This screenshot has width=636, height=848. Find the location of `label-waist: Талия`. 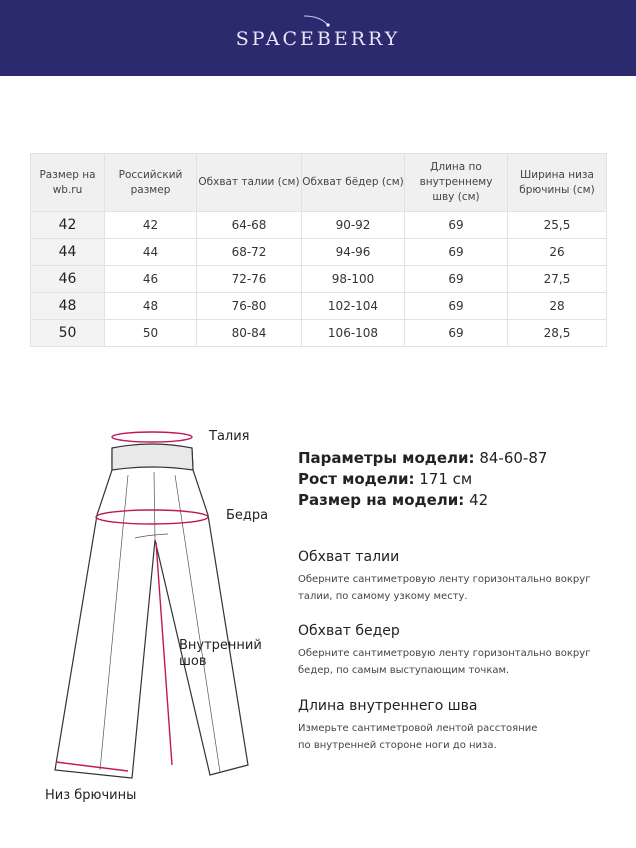

label-waist: Талия is located at coordinates (229, 436).